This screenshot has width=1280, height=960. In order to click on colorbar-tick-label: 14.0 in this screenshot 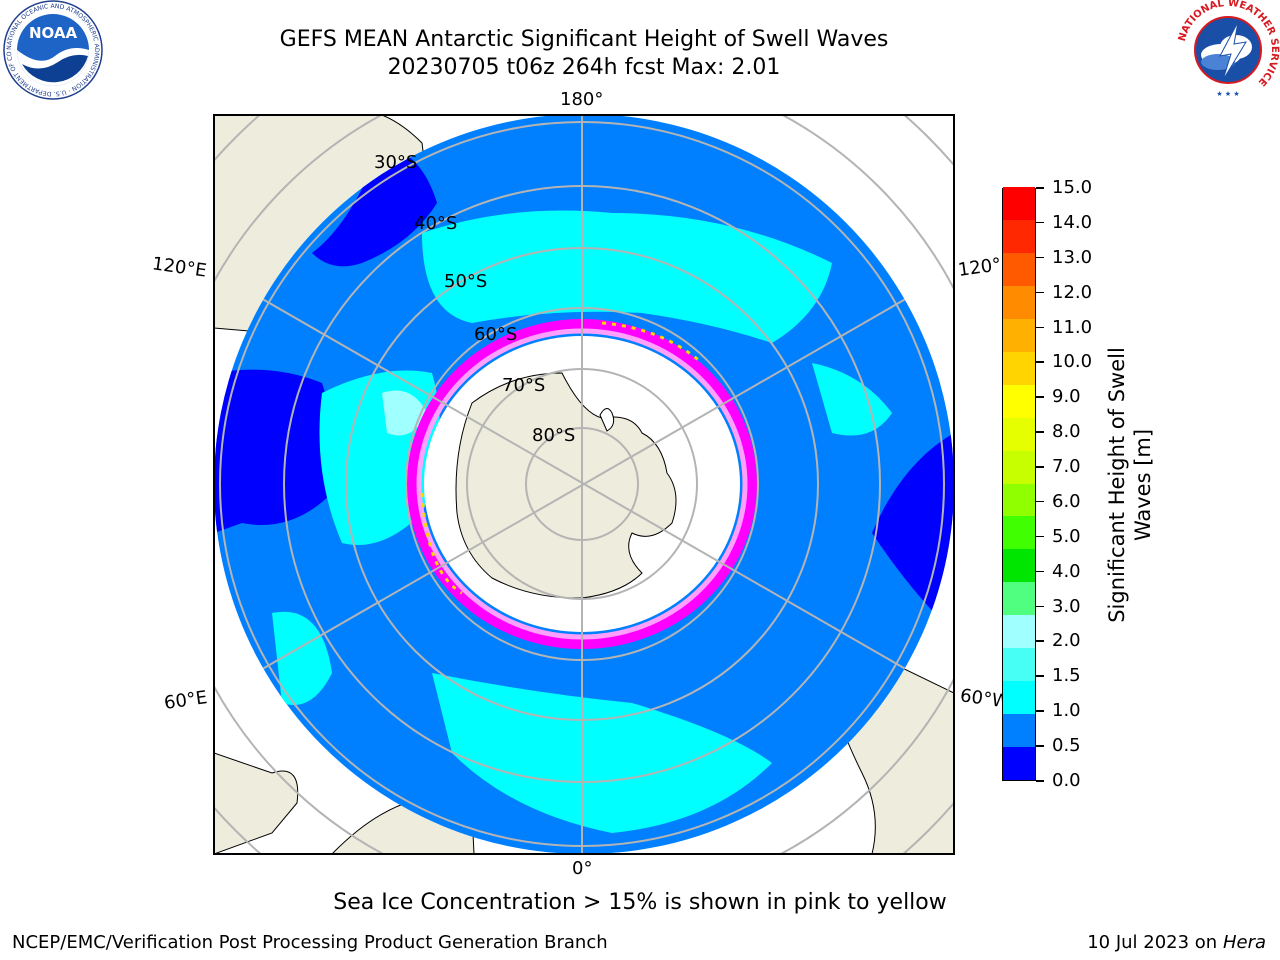, I will do `click(1072, 222)`.